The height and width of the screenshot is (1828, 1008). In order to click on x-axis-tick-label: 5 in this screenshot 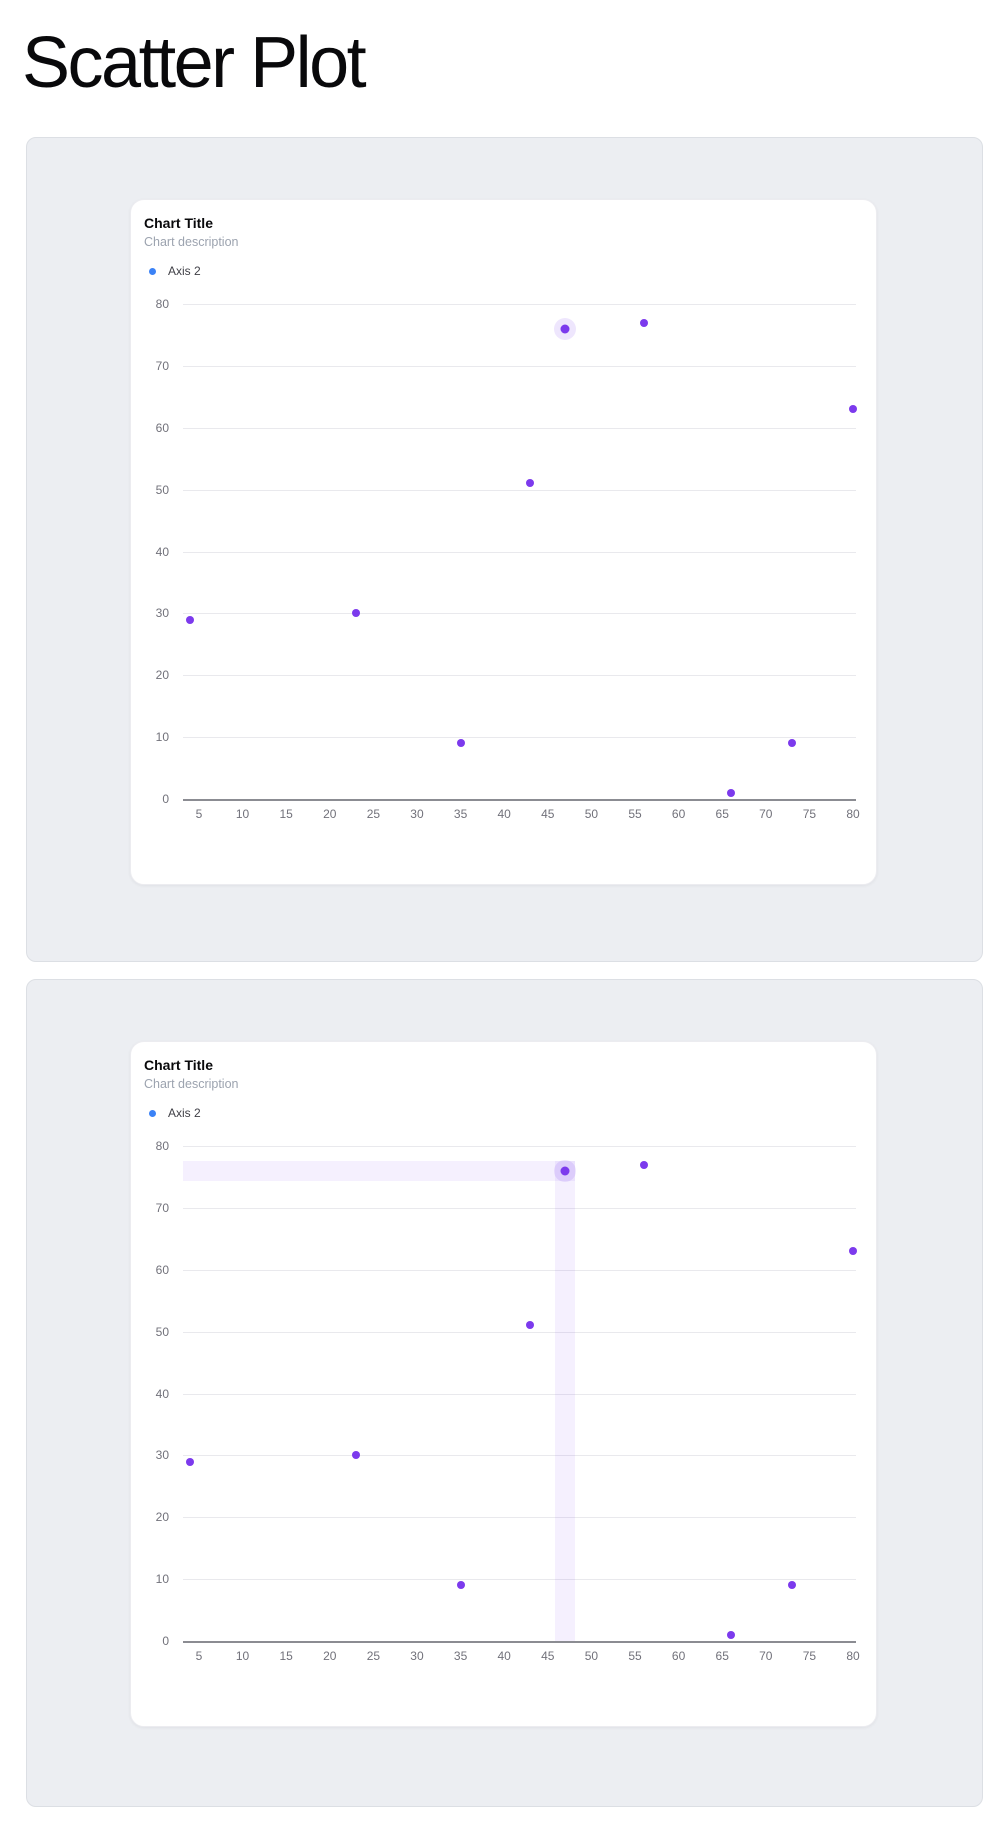, I will do `click(199, 814)`.